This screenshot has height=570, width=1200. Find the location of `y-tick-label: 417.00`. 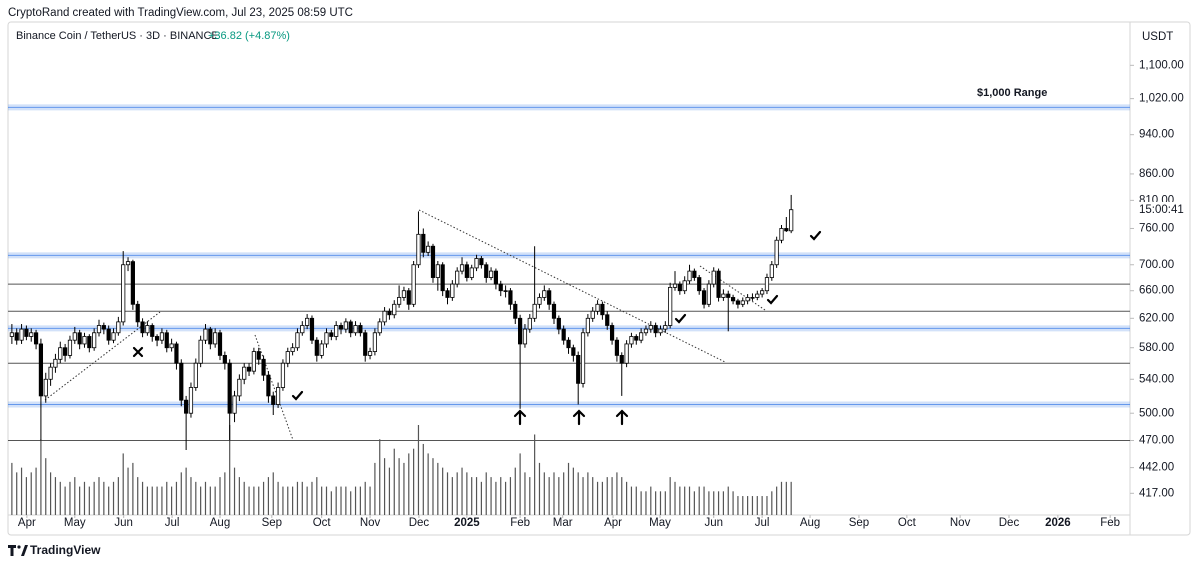

y-tick-label: 417.00 is located at coordinates (1156, 493).